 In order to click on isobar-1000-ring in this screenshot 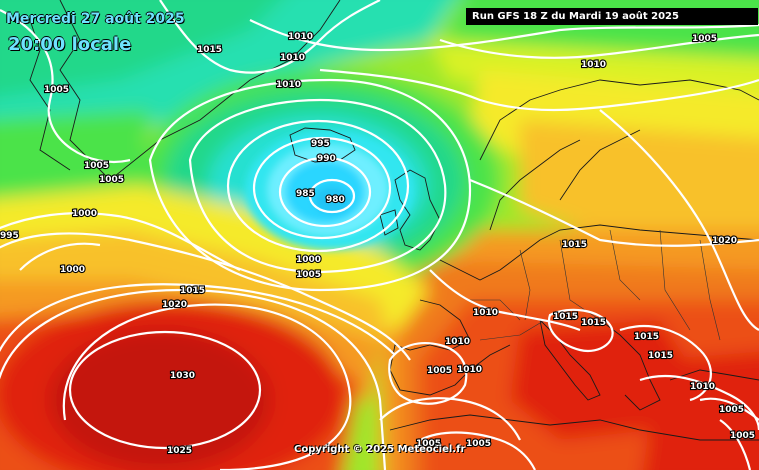, I will do `click(317, 186)`.